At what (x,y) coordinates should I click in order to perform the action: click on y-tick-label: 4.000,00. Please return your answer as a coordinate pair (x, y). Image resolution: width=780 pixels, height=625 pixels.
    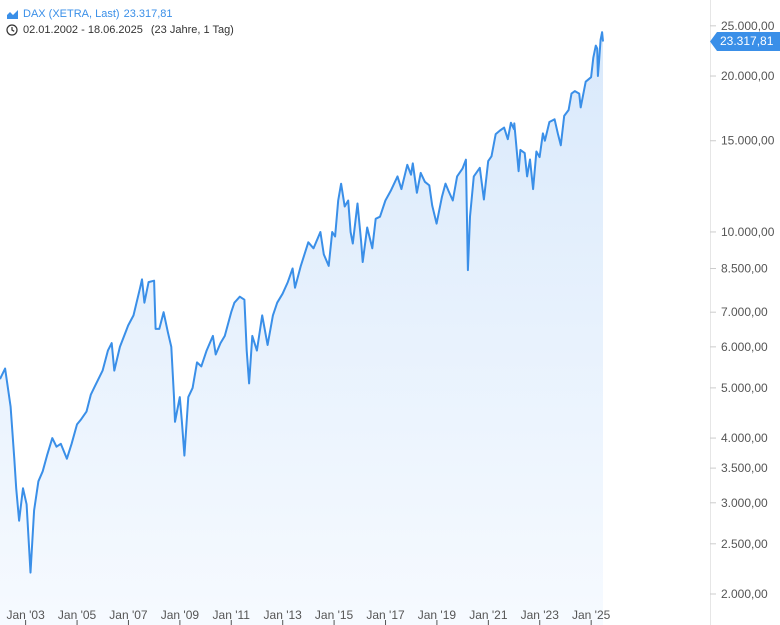
    Looking at the image, I should click on (744, 438).